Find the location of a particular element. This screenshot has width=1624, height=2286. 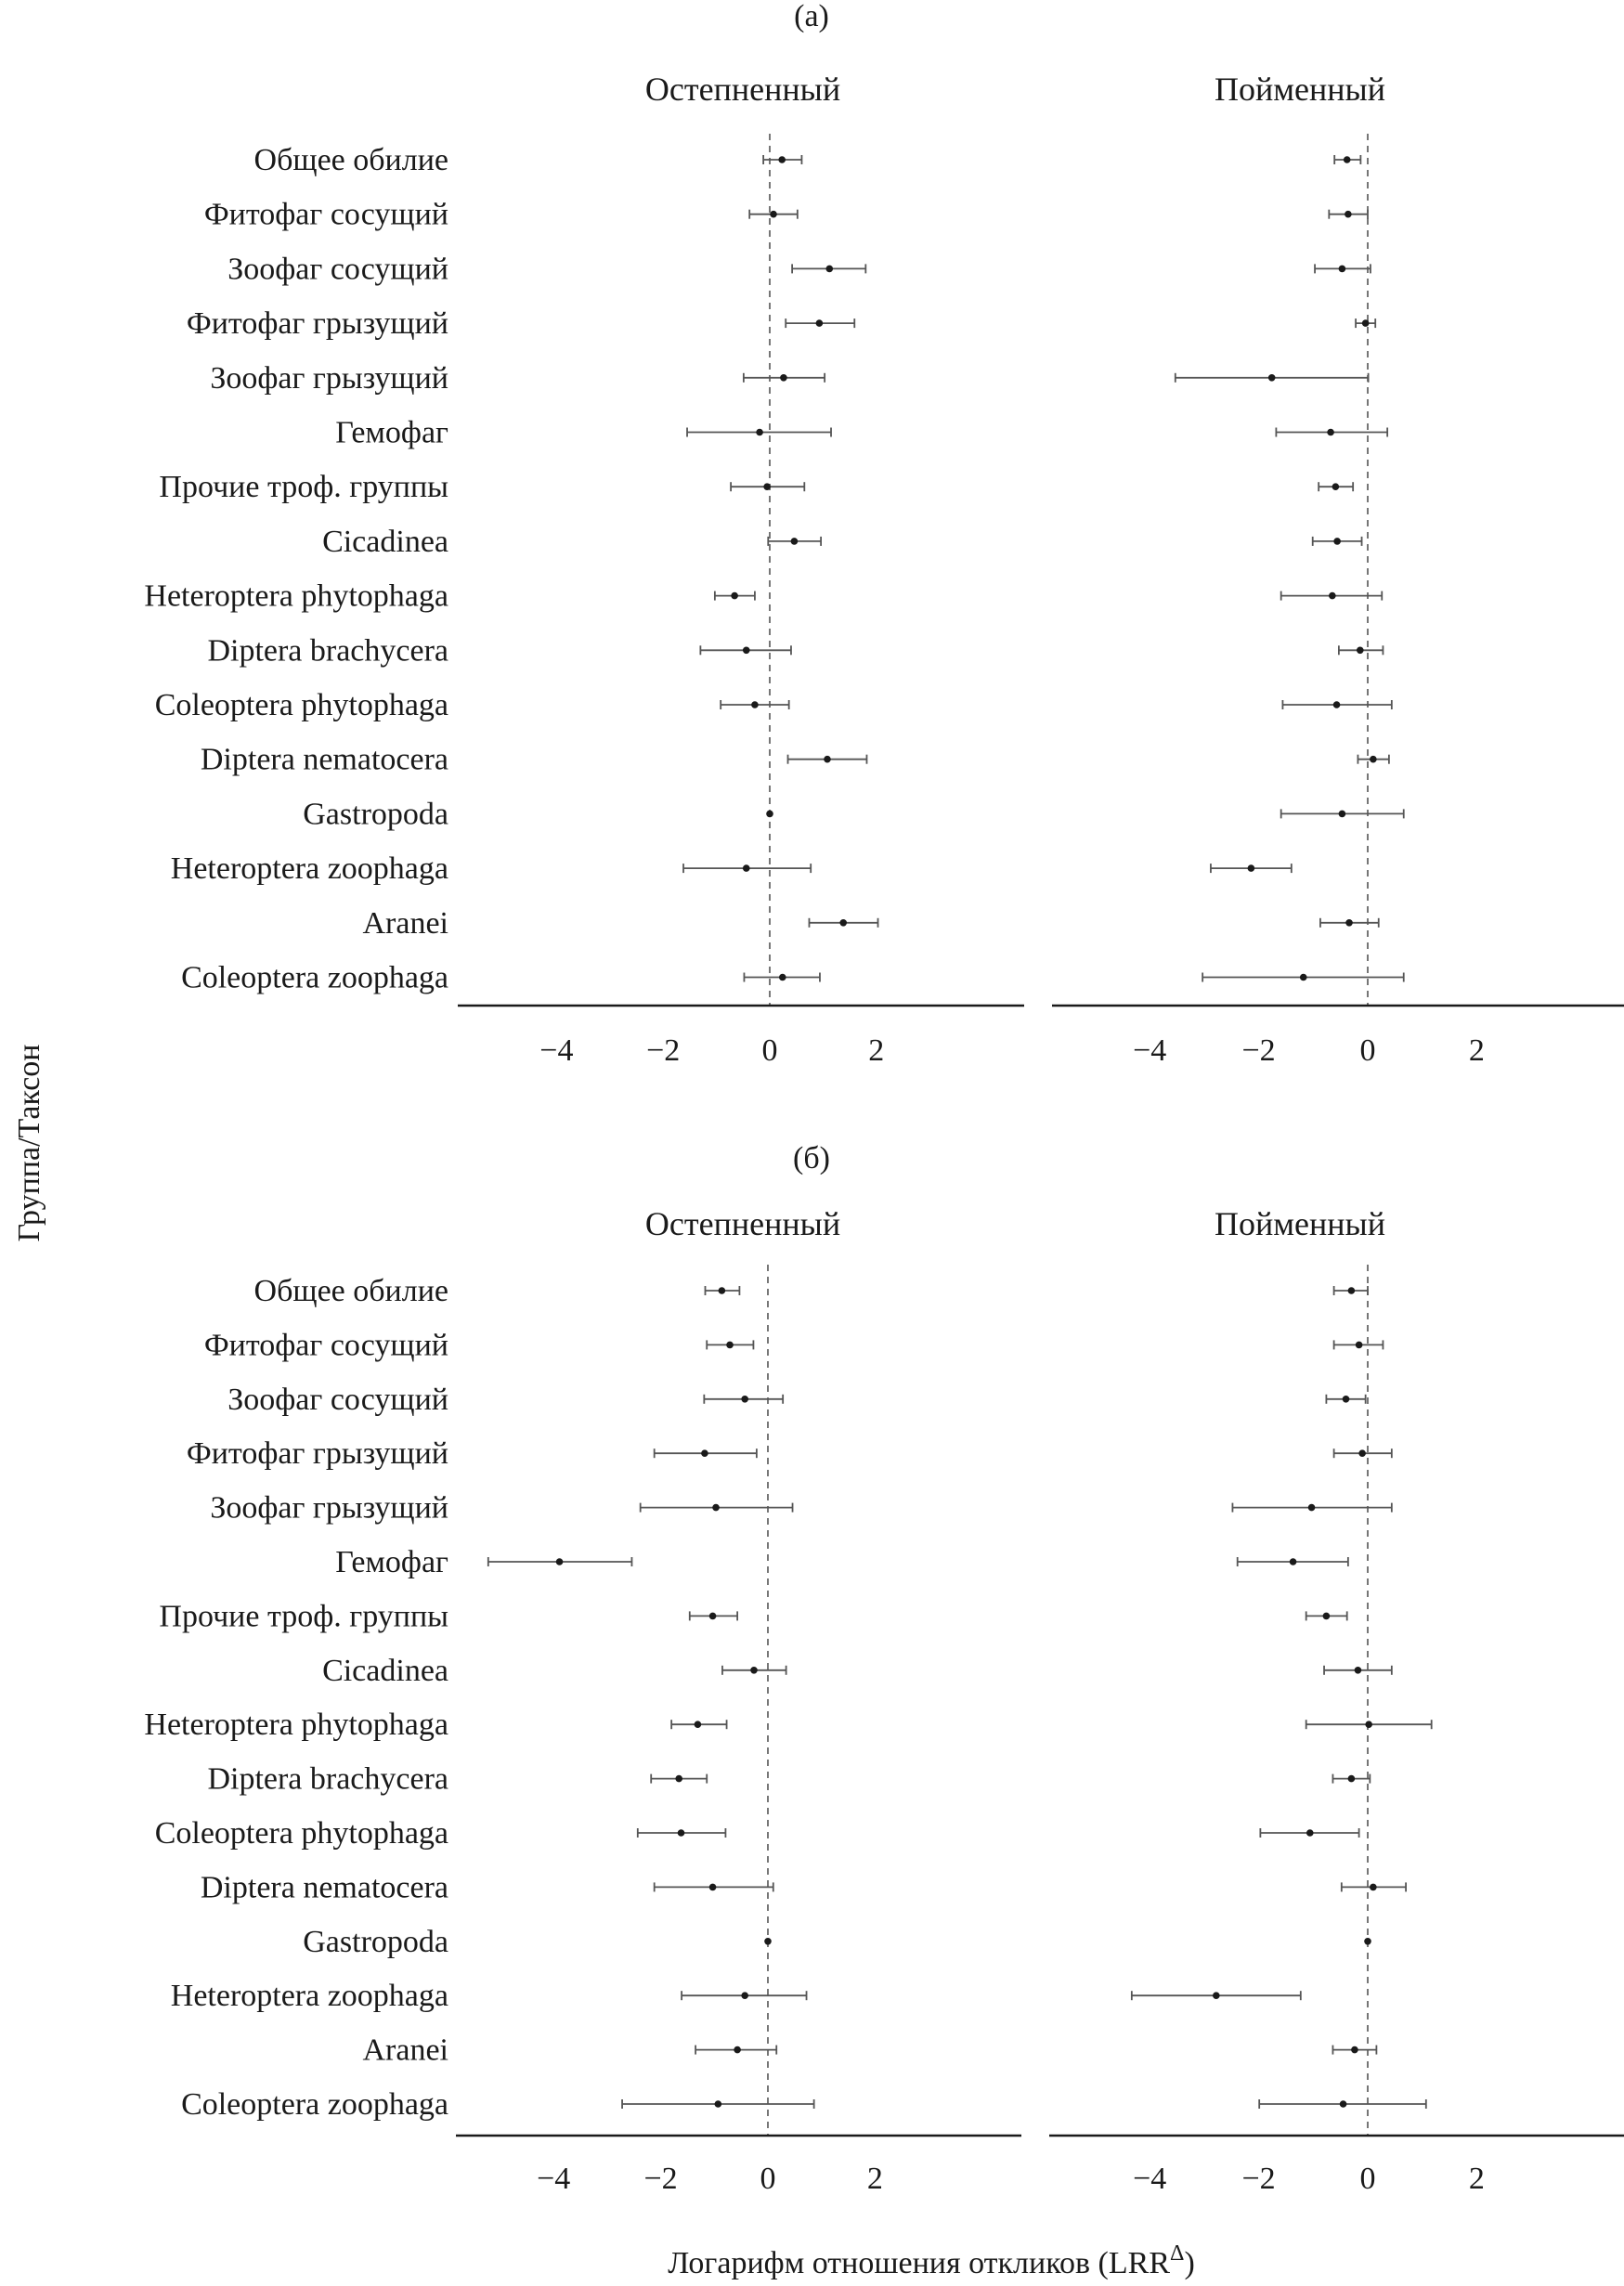

category-label: Coleoptera zoophaga is located at coordinates (314, 2104).